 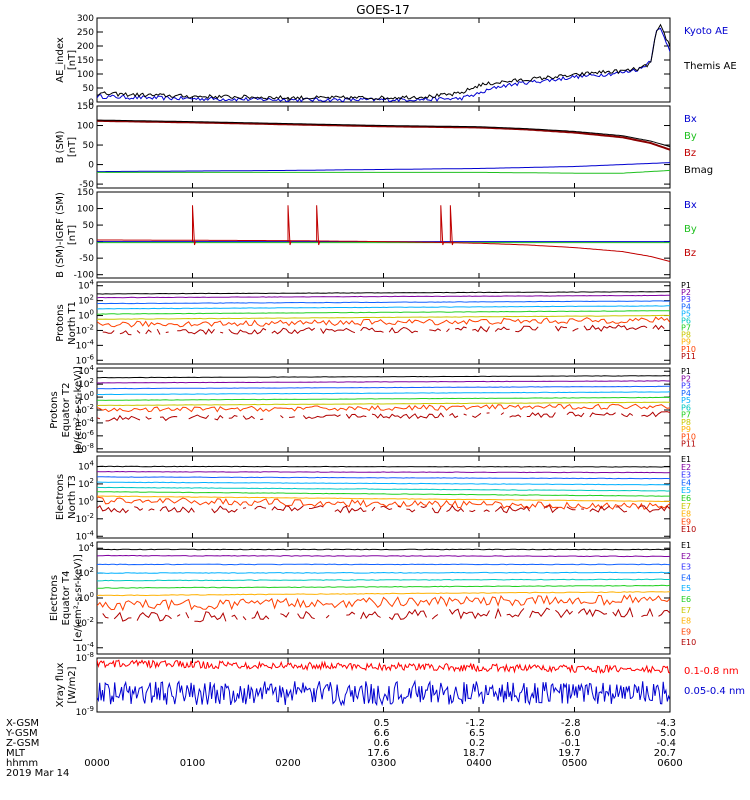 What do you see at coordinates (78, 410) in the screenshot?
I see `y-axis-label: [p/(cm²-s-sr-keV)]` at bounding box center [78, 410].